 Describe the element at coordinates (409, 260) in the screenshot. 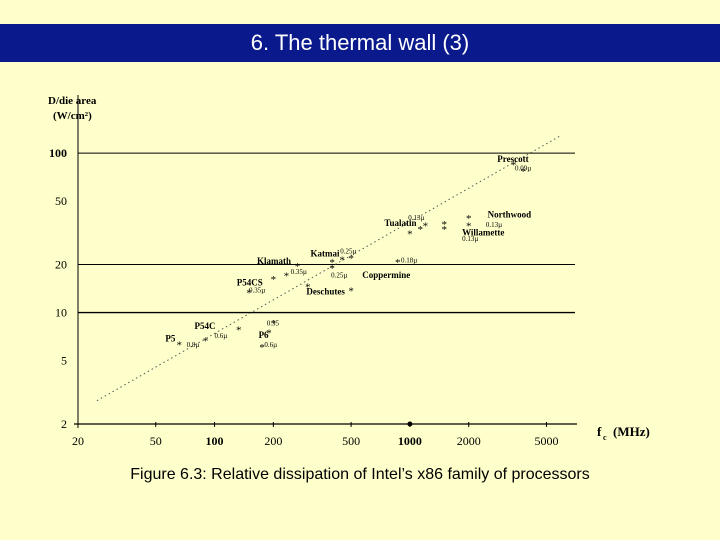

I see `point-label-13: 0.18µ` at that location.